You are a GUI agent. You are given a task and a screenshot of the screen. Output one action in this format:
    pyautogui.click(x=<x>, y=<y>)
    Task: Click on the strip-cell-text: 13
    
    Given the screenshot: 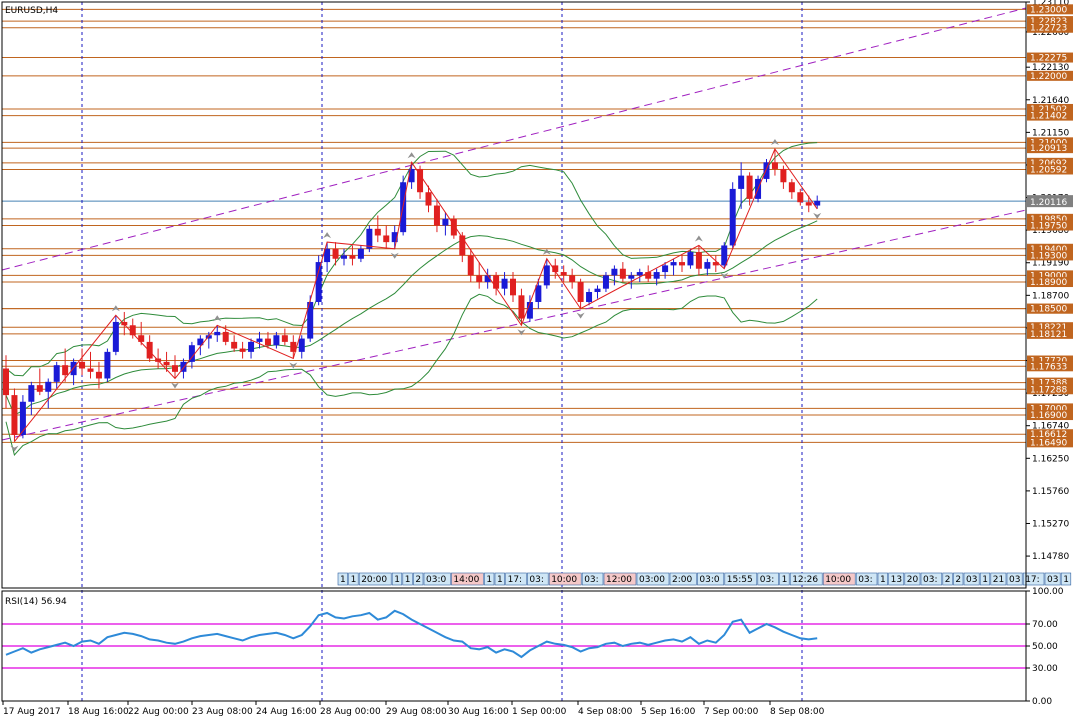 What is the action you would take?
    pyautogui.click(x=896, y=580)
    